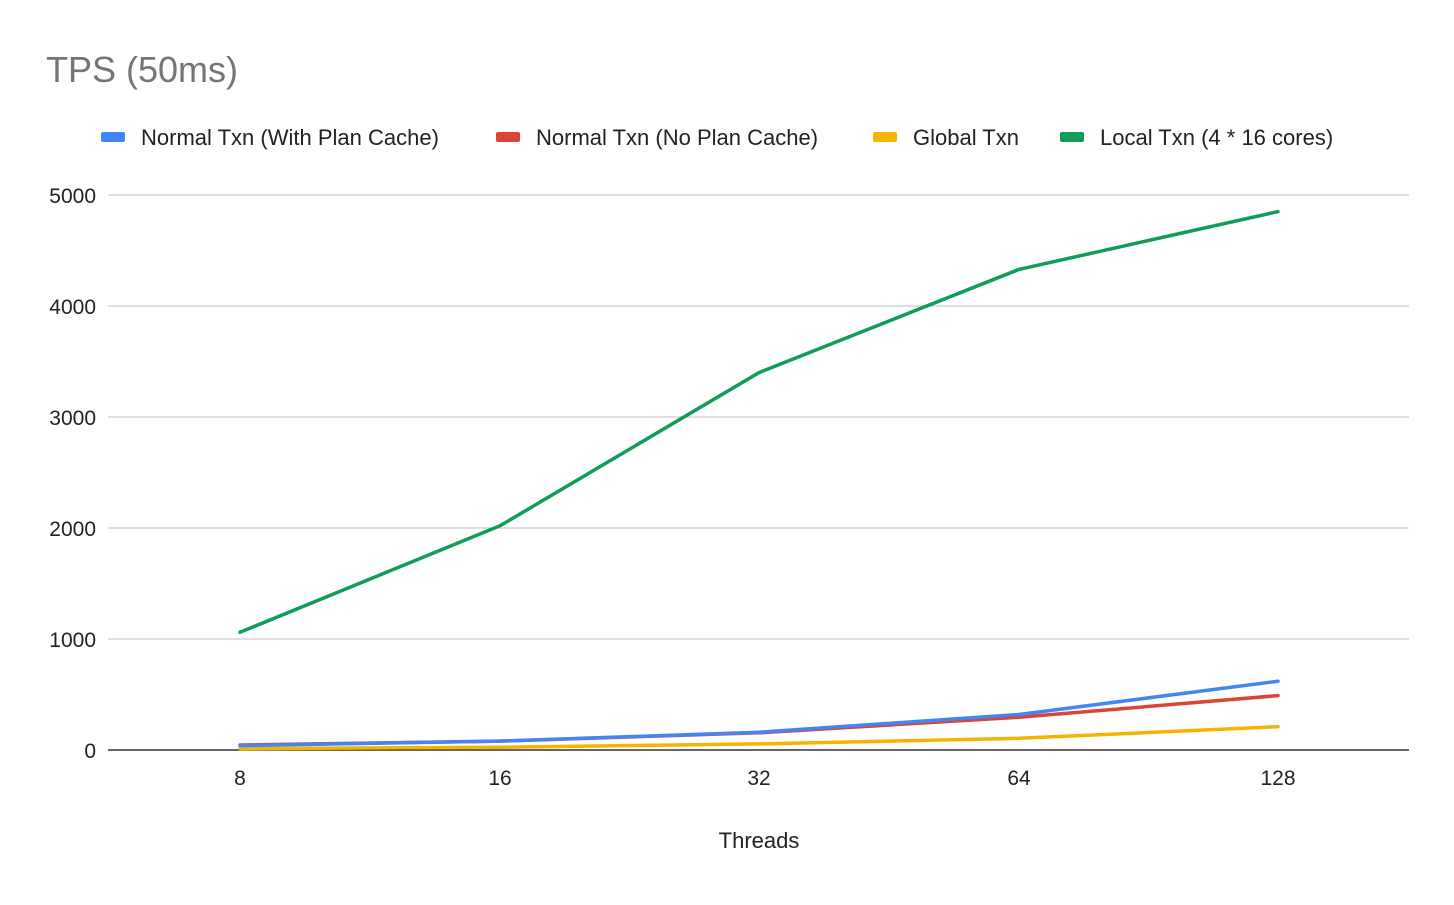  I want to click on x-tick-label-32: 32, so click(758, 778).